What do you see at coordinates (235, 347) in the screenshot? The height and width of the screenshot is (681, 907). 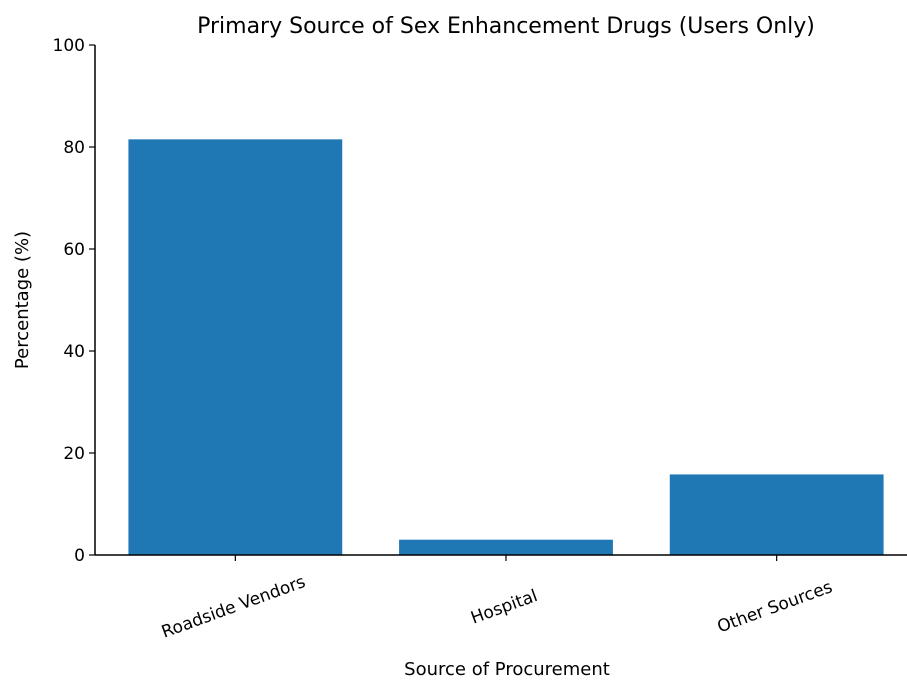 I see `bar-roadside-vendors` at bounding box center [235, 347].